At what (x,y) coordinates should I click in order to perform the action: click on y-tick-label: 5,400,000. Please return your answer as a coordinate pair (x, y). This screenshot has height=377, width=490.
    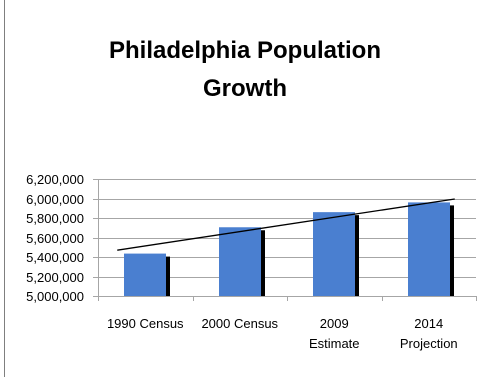
    Looking at the image, I should click on (55, 257).